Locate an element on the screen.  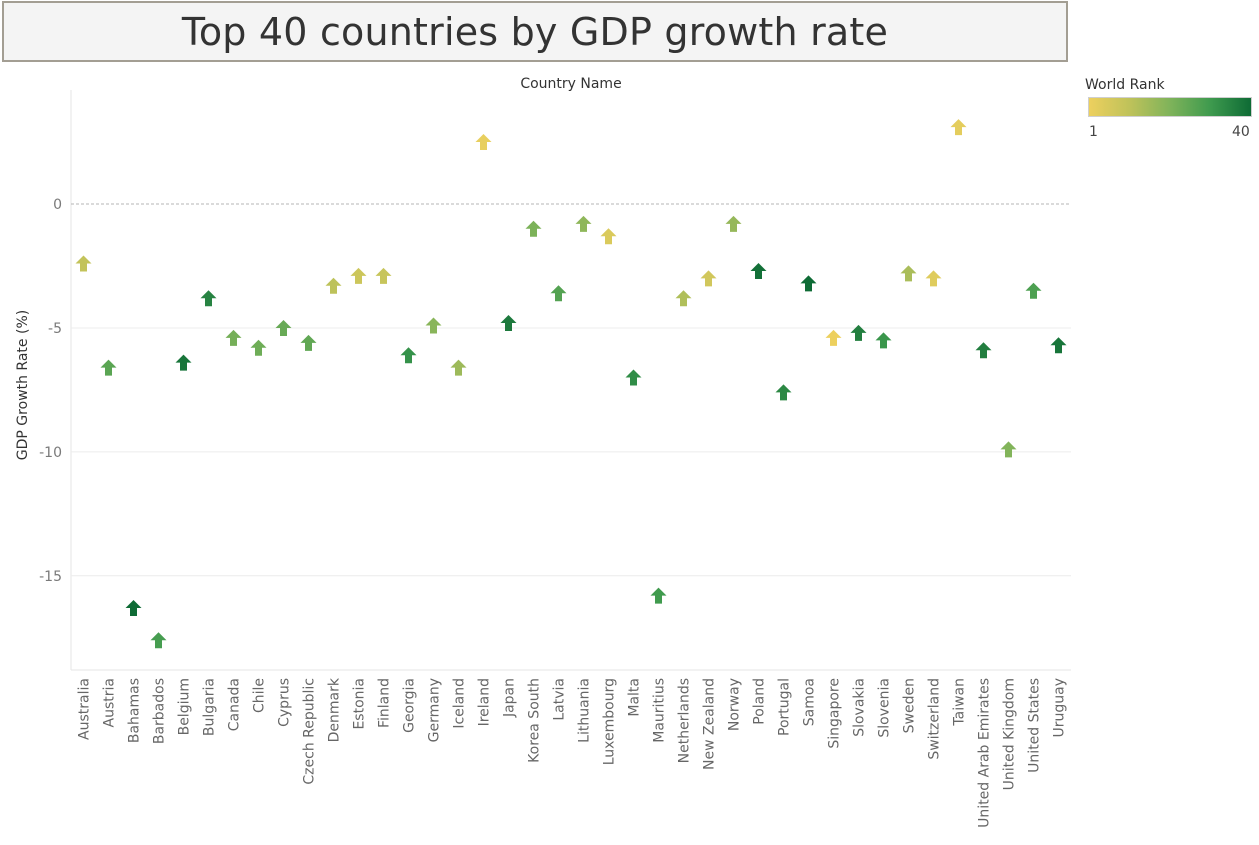
x-tick-label: Slovakia is located at coordinates (860, 707).